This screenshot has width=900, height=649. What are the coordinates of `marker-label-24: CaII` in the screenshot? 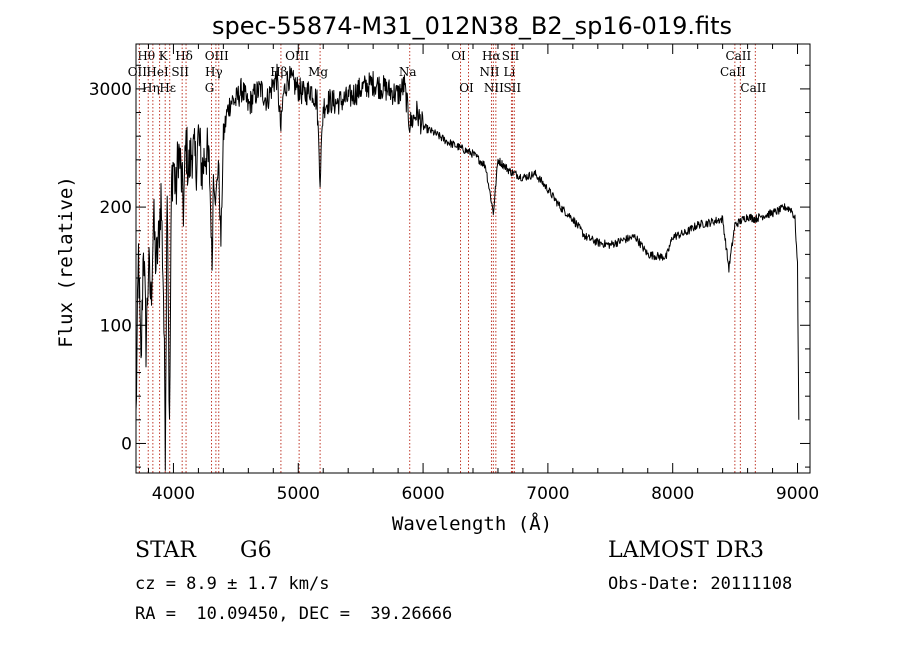 It's located at (733, 72).